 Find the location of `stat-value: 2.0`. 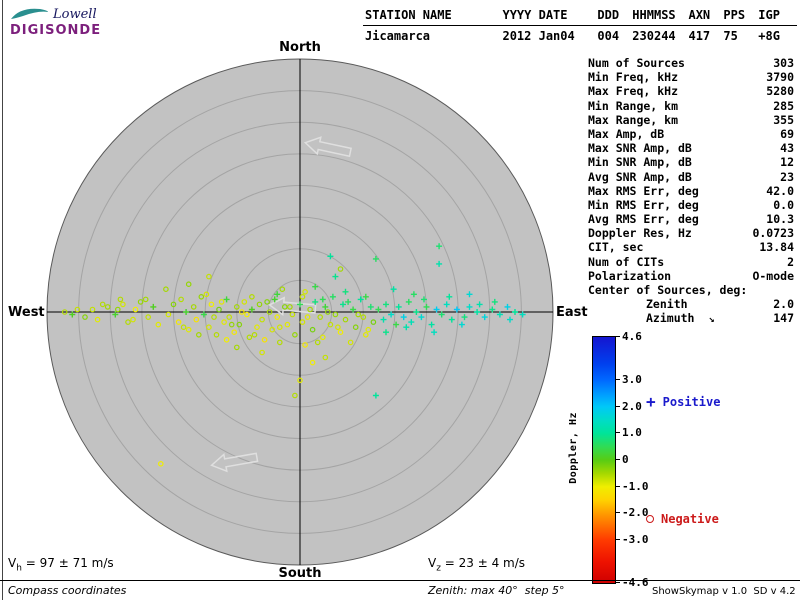

stat-value: 2.0 is located at coordinates (783, 304).